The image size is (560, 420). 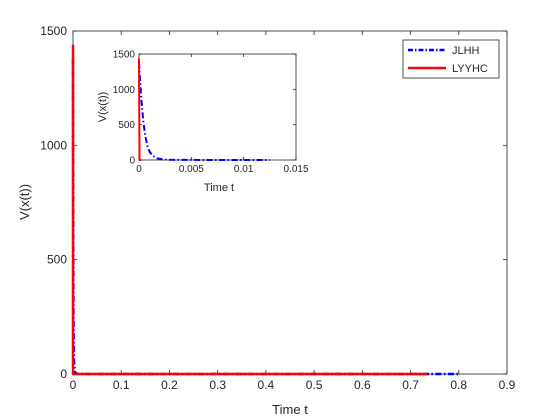 I want to click on main-y-tick-label: 1000, so click(x=53, y=145).